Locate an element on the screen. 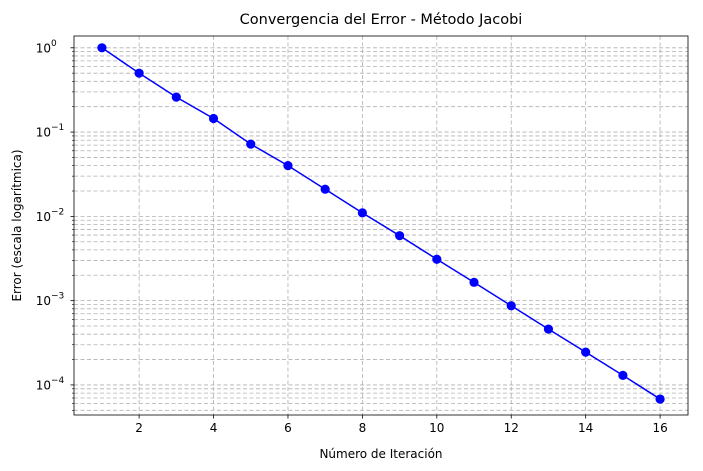 This screenshot has width=703, height=471. x-axis-label: Número de Iteración is located at coordinates (380, 454).